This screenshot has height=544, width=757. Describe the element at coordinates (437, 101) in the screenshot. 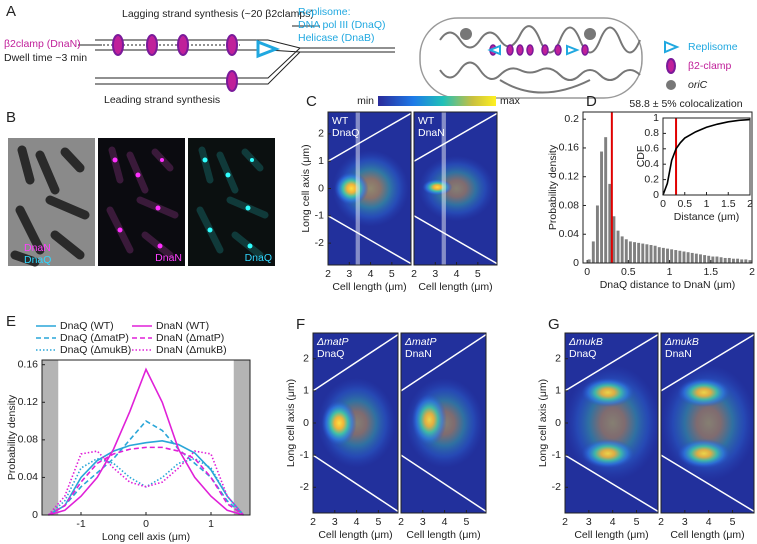

I see `colorbar` at that location.